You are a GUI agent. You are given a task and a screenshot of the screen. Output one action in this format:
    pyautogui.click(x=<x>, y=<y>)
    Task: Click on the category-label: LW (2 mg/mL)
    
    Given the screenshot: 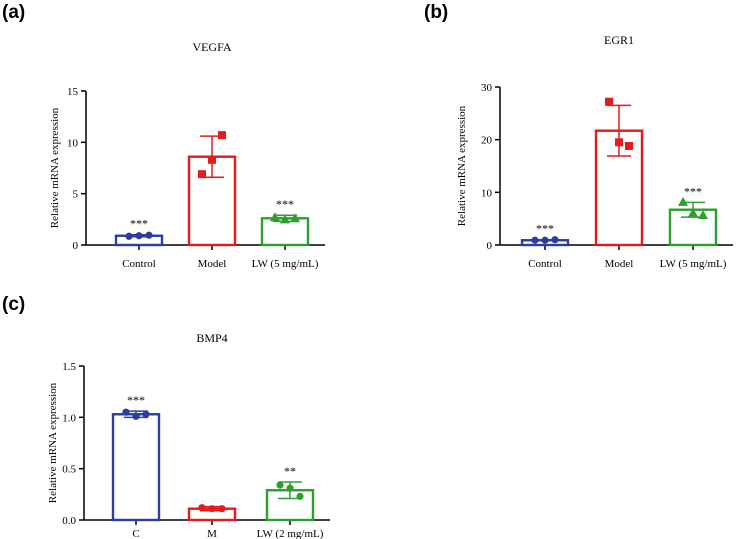 What is the action you would take?
    pyautogui.click(x=290, y=533)
    